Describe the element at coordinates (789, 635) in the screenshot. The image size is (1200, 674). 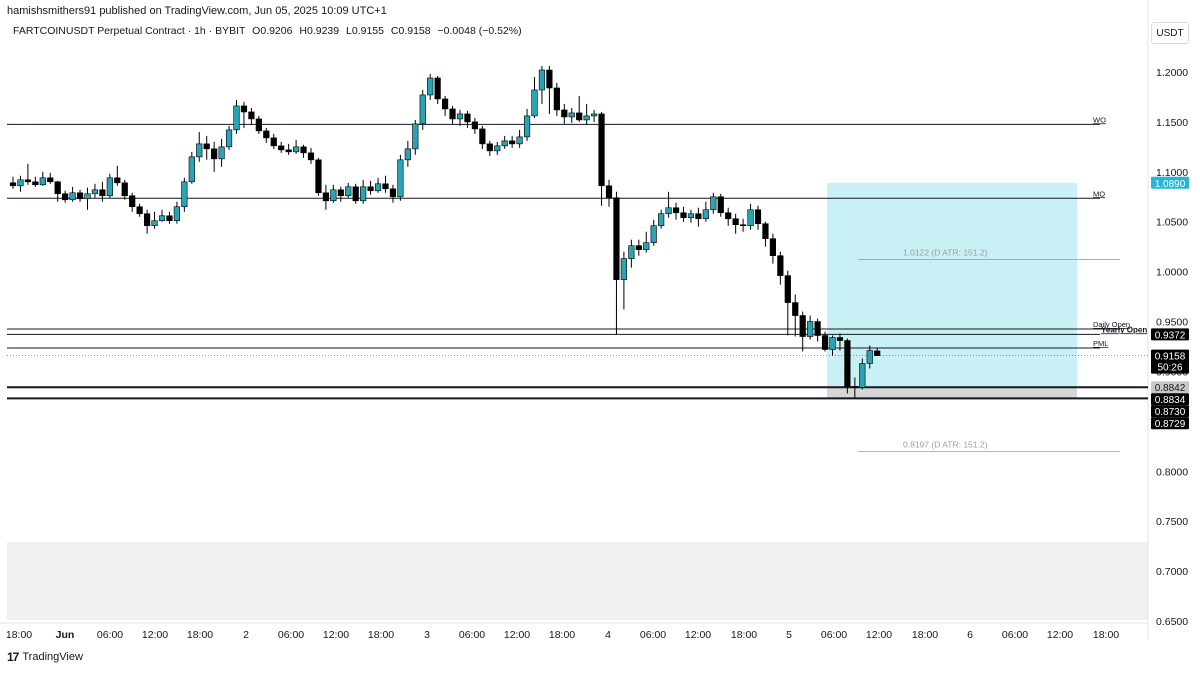
I see `time-tick-label: 5` at that location.